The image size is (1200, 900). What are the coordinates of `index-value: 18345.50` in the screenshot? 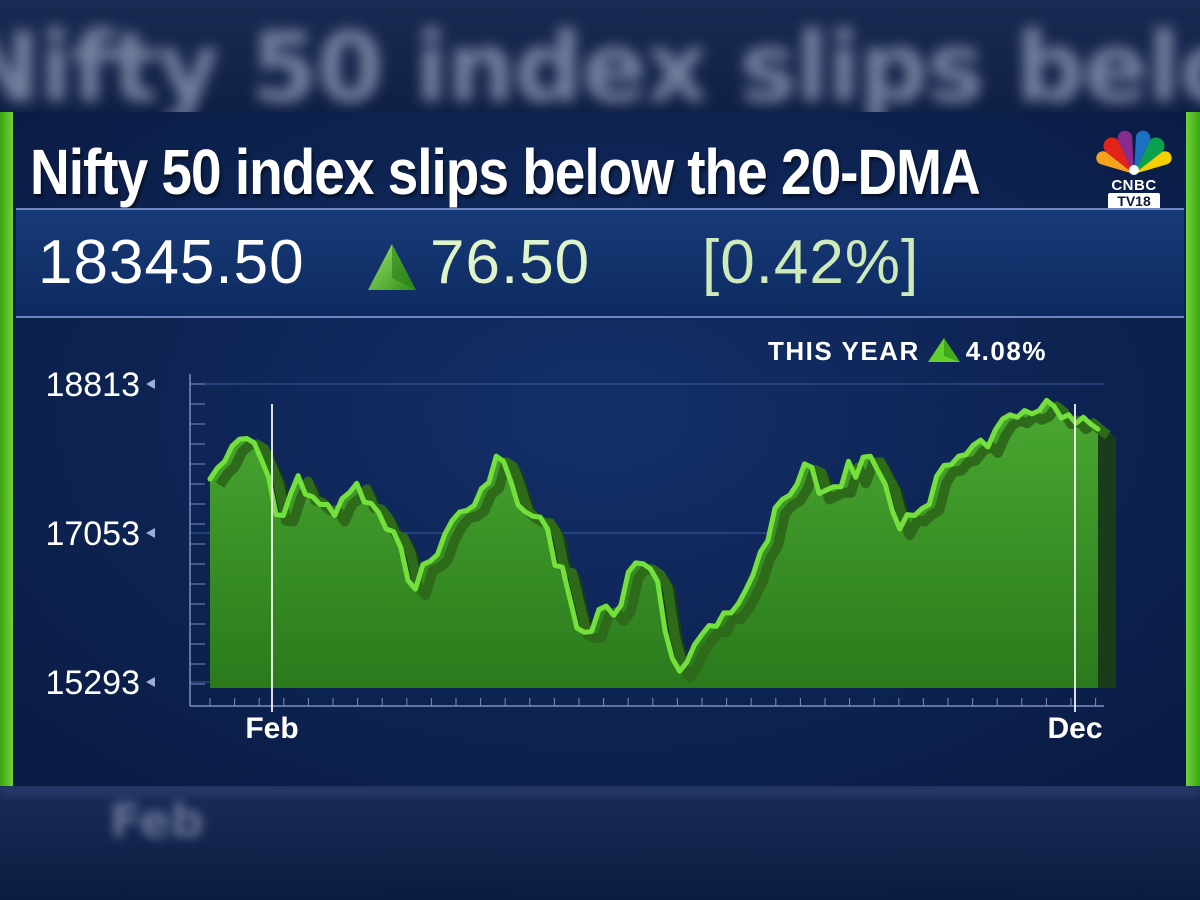 It's located at (171, 262).